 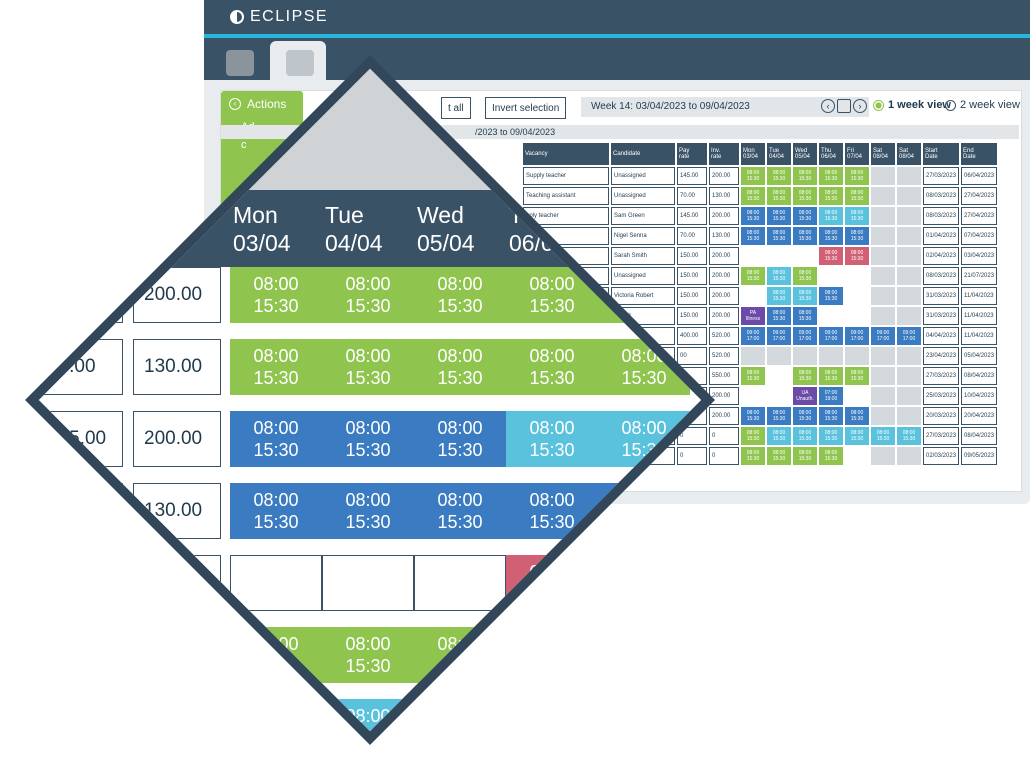 What do you see at coordinates (244, 145) in the screenshot?
I see `action-item-copy: c` at bounding box center [244, 145].